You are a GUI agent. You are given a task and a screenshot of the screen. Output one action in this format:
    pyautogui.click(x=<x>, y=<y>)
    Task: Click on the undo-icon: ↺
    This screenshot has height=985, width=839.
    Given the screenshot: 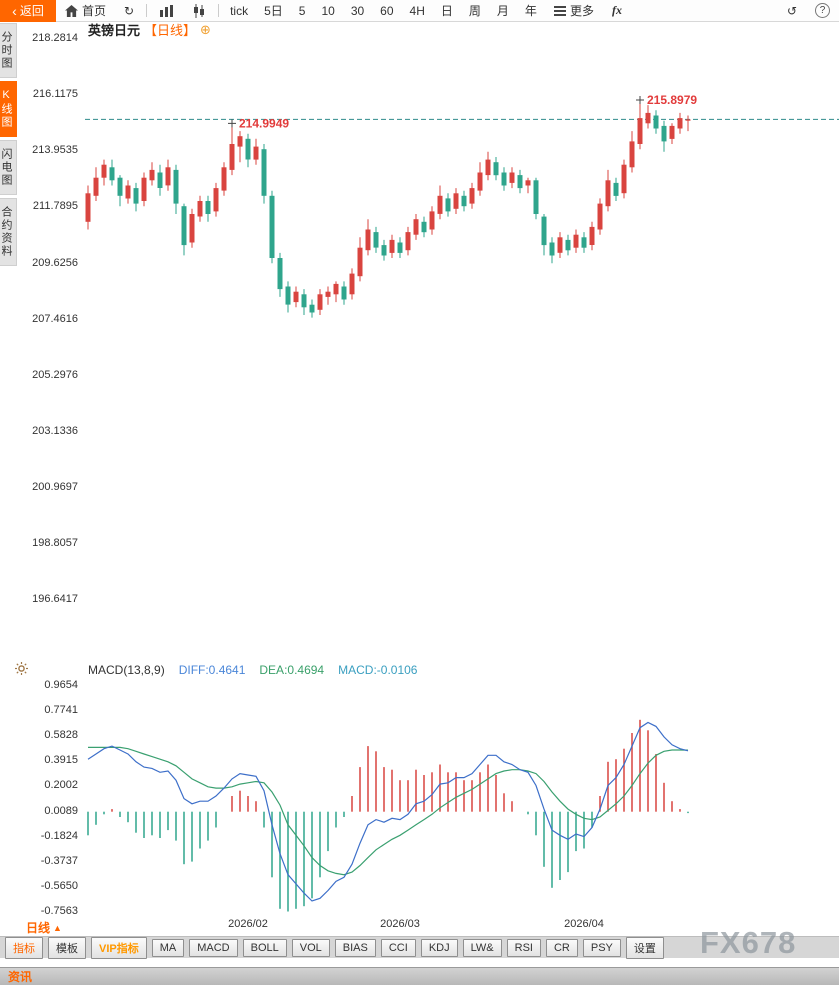 What is the action you would take?
    pyautogui.click(x=791, y=10)
    